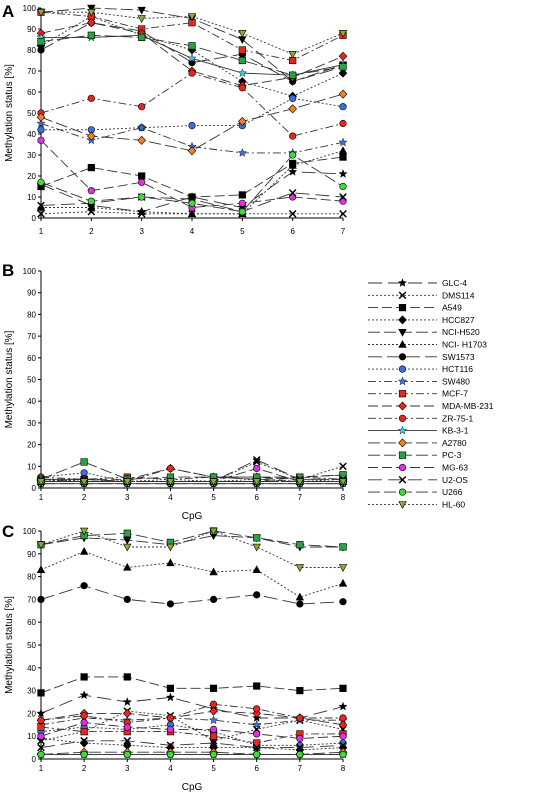 The height and width of the screenshot is (798, 550). Describe the element at coordinates (91, 231) in the screenshot. I see `x-tick-label: 2` at that location.